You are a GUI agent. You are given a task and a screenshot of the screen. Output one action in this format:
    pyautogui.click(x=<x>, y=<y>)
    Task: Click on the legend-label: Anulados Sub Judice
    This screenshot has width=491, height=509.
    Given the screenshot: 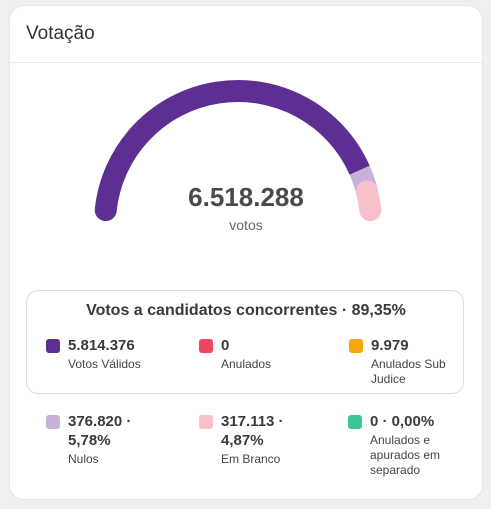 What is the action you would take?
    pyautogui.click(x=408, y=371)
    